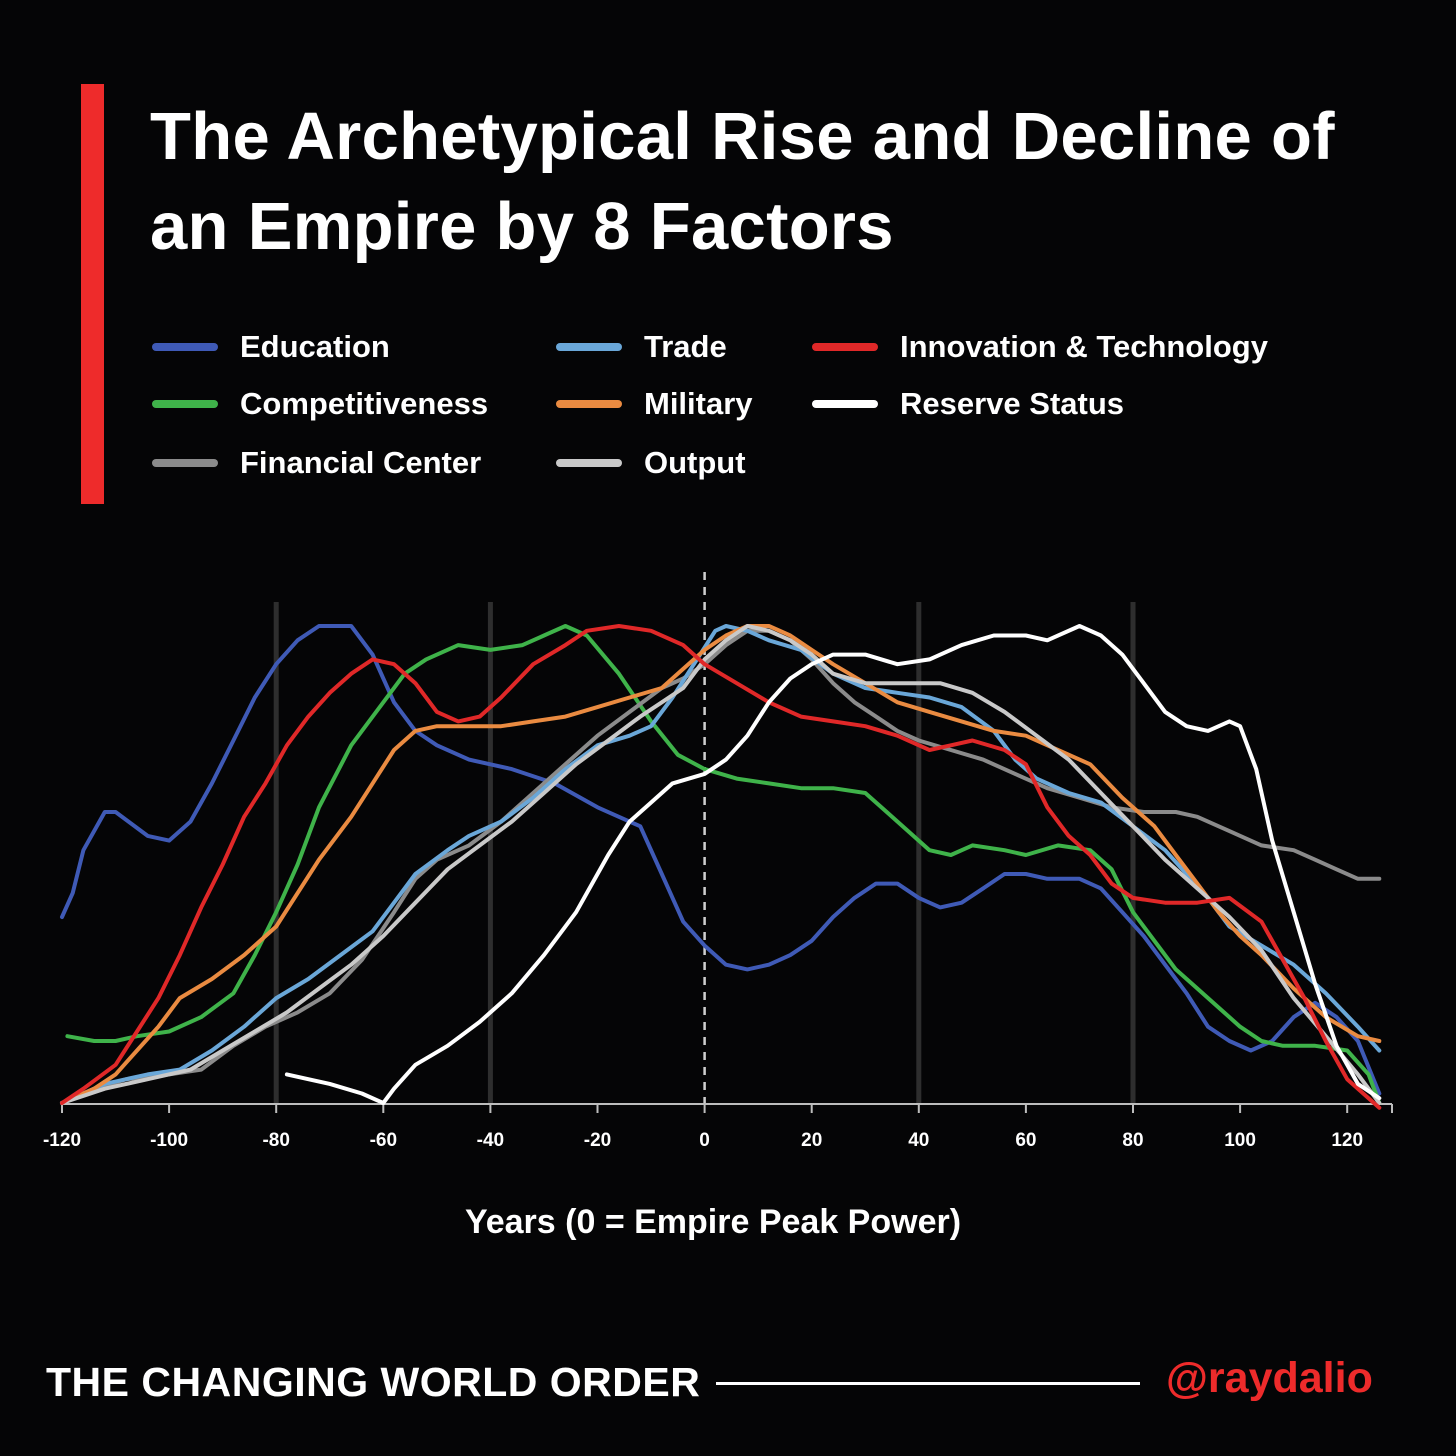 The image size is (1456, 1456). What do you see at coordinates (928, 1383) in the screenshot?
I see `footer-divider` at bounding box center [928, 1383].